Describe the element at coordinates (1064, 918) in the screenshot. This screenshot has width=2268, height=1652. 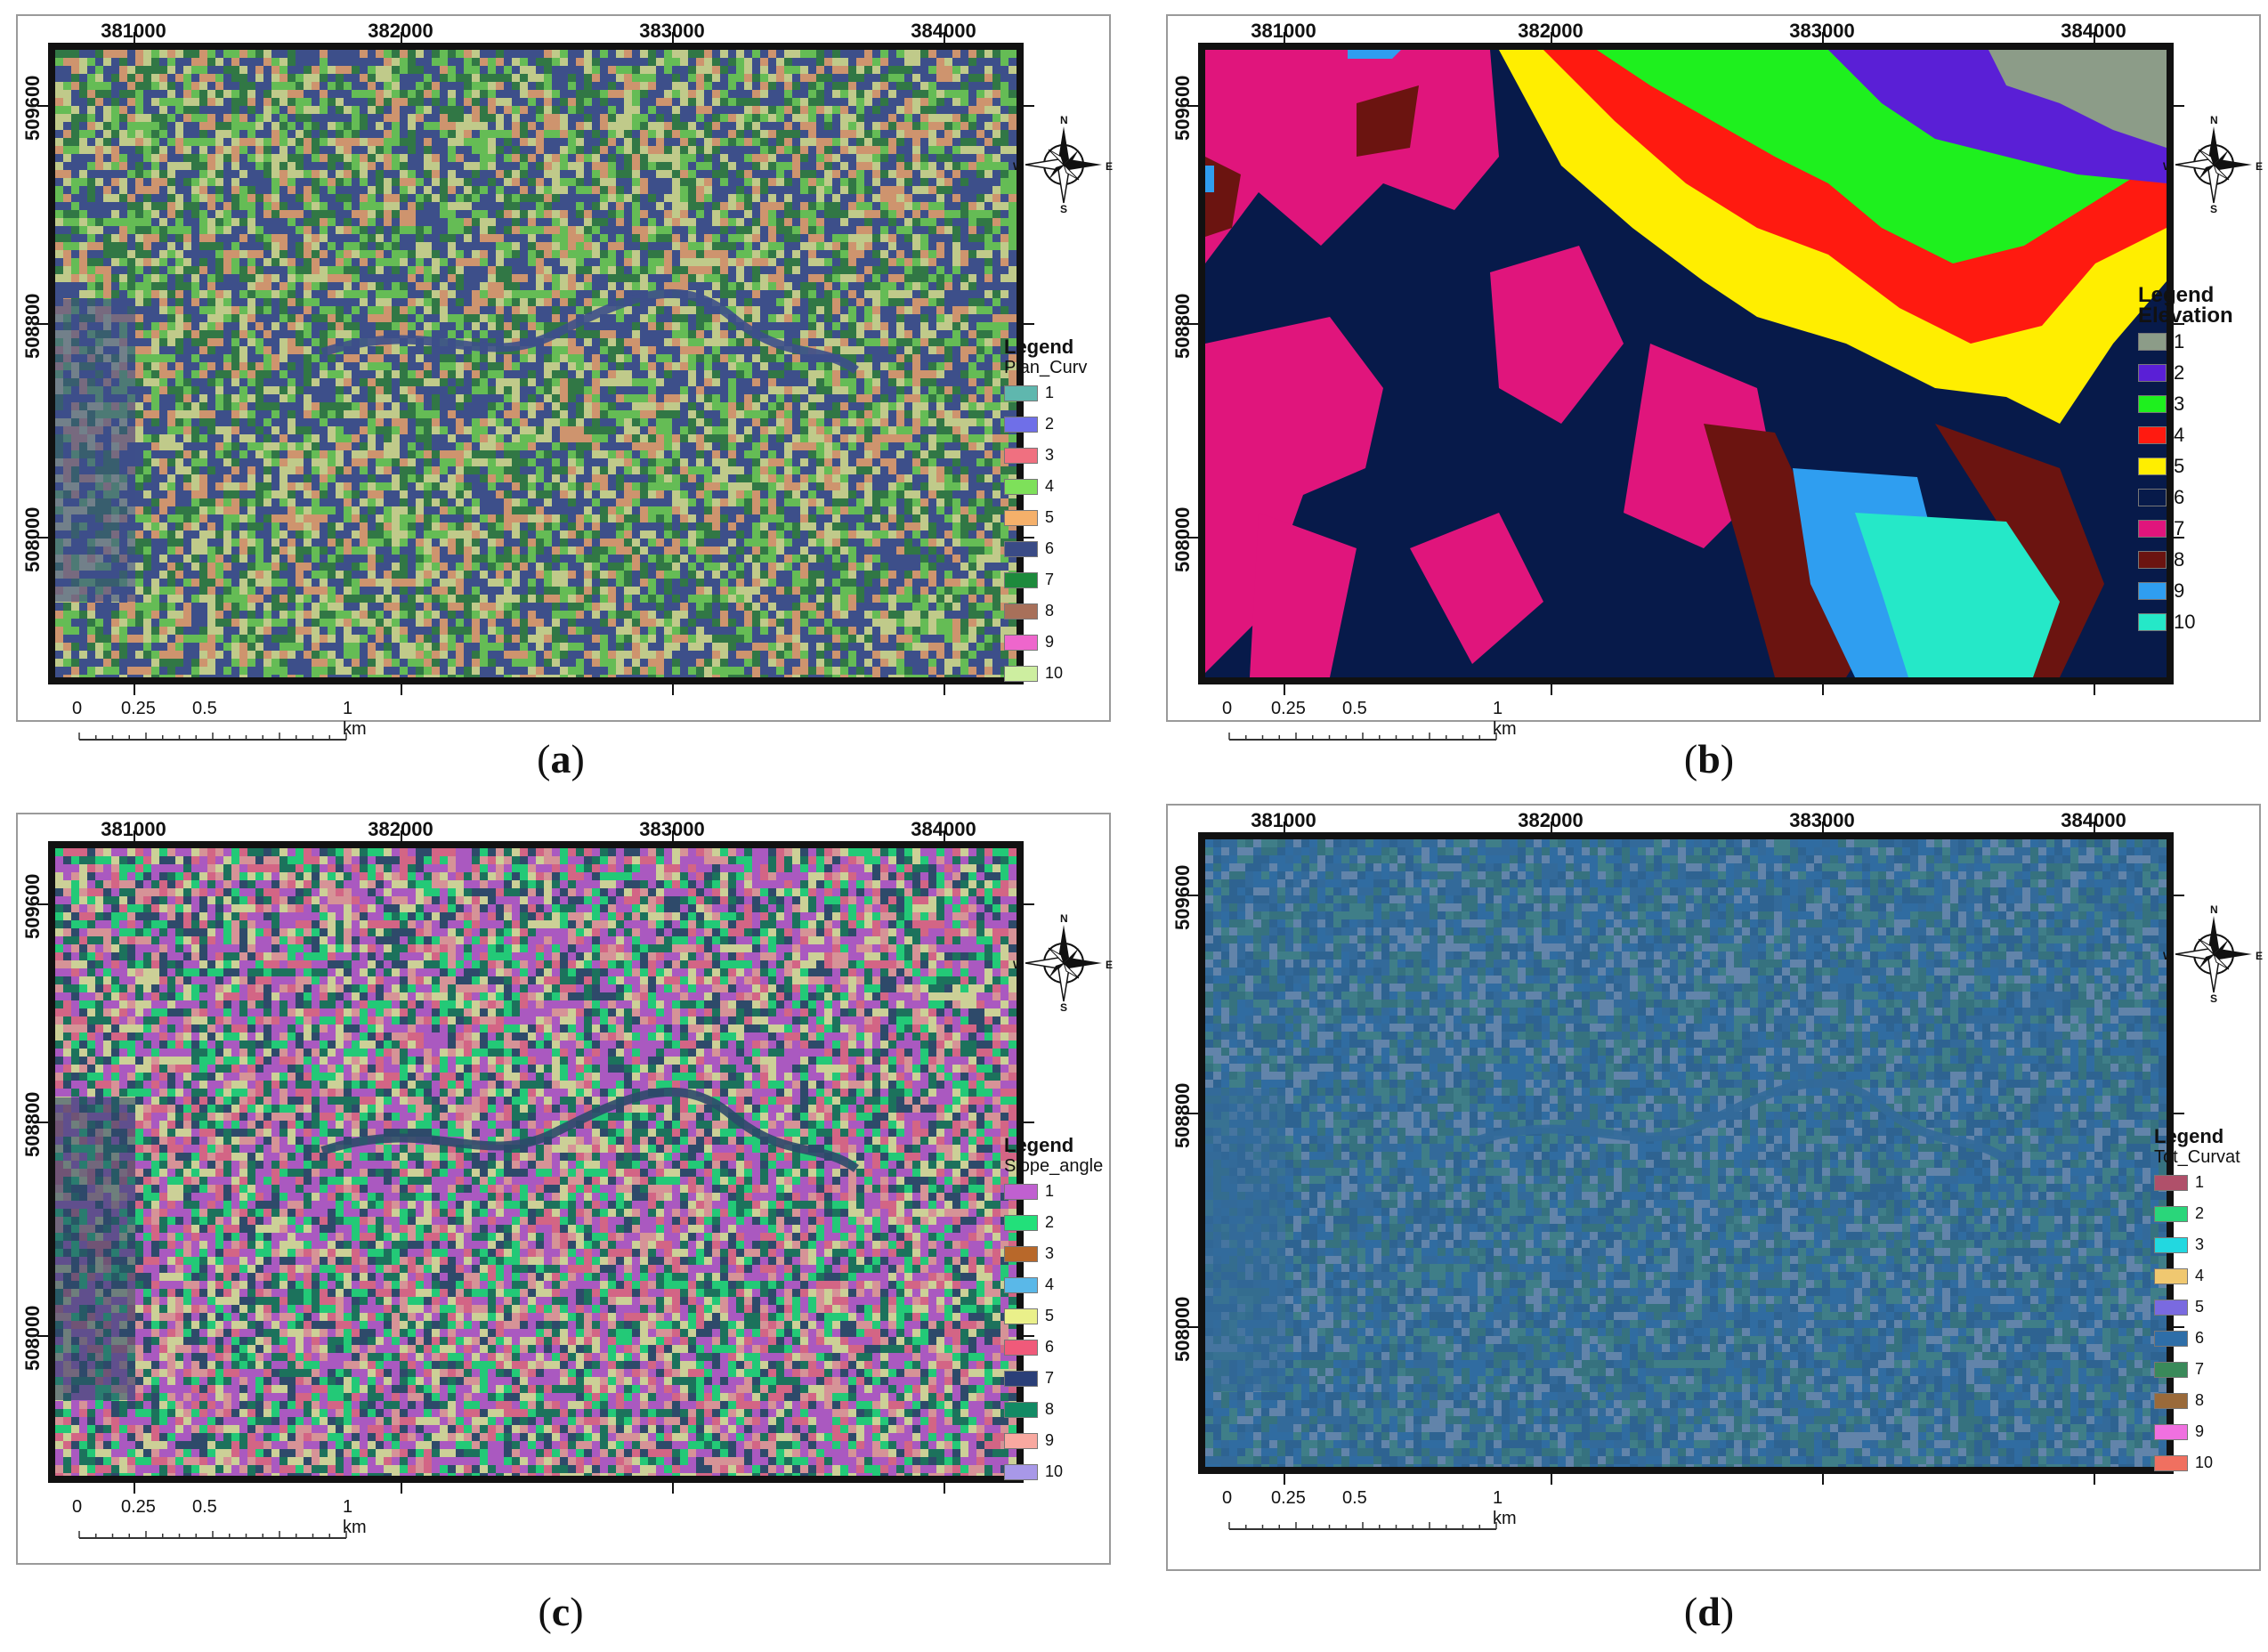
I see `compass-n-label: N` at that location.